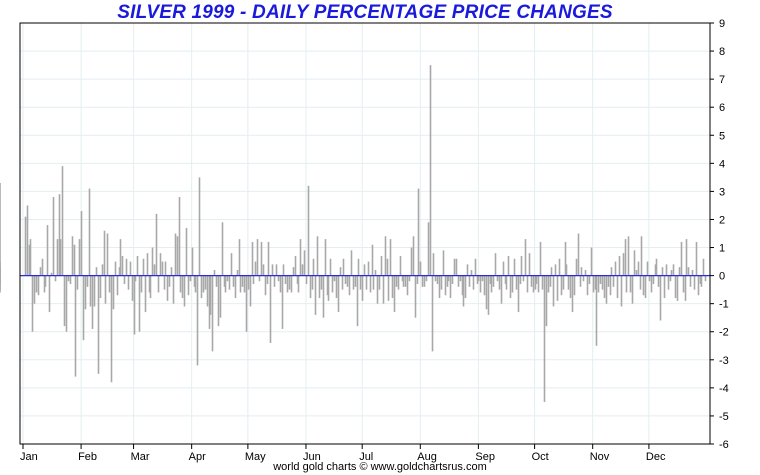 The width and height of the screenshot is (760, 475). Describe the element at coordinates (722, 249) in the screenshot. I see `y-tick-label: 1` at that location.